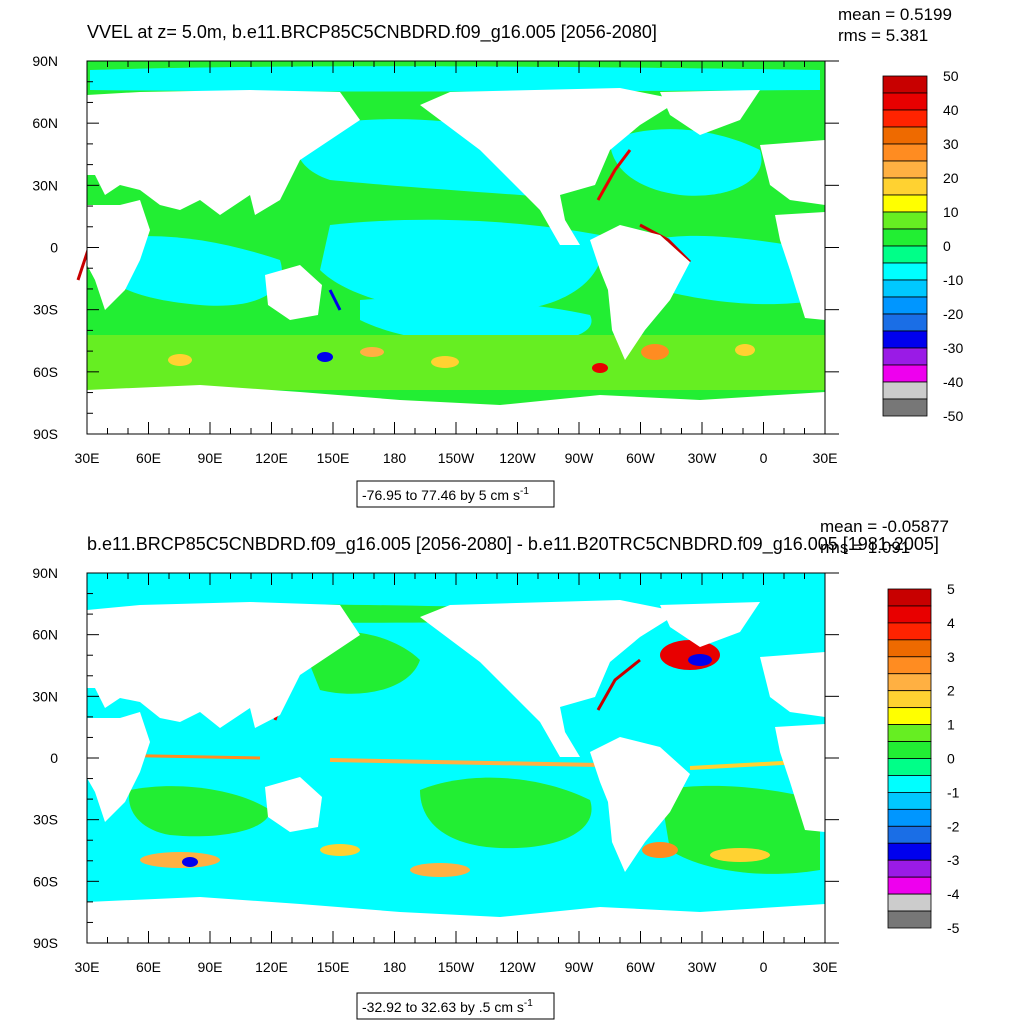  What do you see at coordinates (953, 416) in the screenshot?
I see `top-colorbar-label: -50` at bounding box center [953, 416].